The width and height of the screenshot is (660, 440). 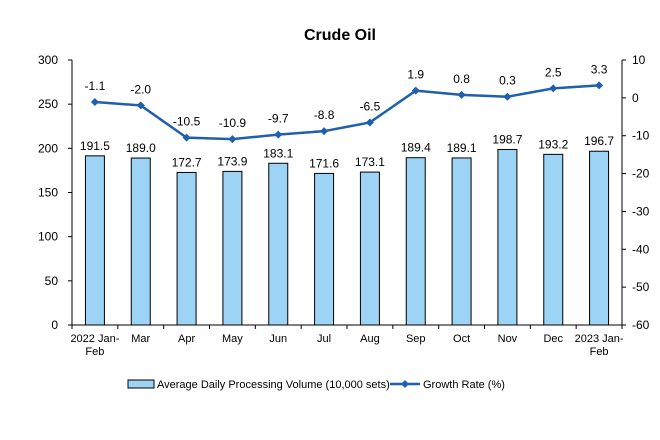 I want to click on right-tick-label: -60, so click(x=641, y=325).